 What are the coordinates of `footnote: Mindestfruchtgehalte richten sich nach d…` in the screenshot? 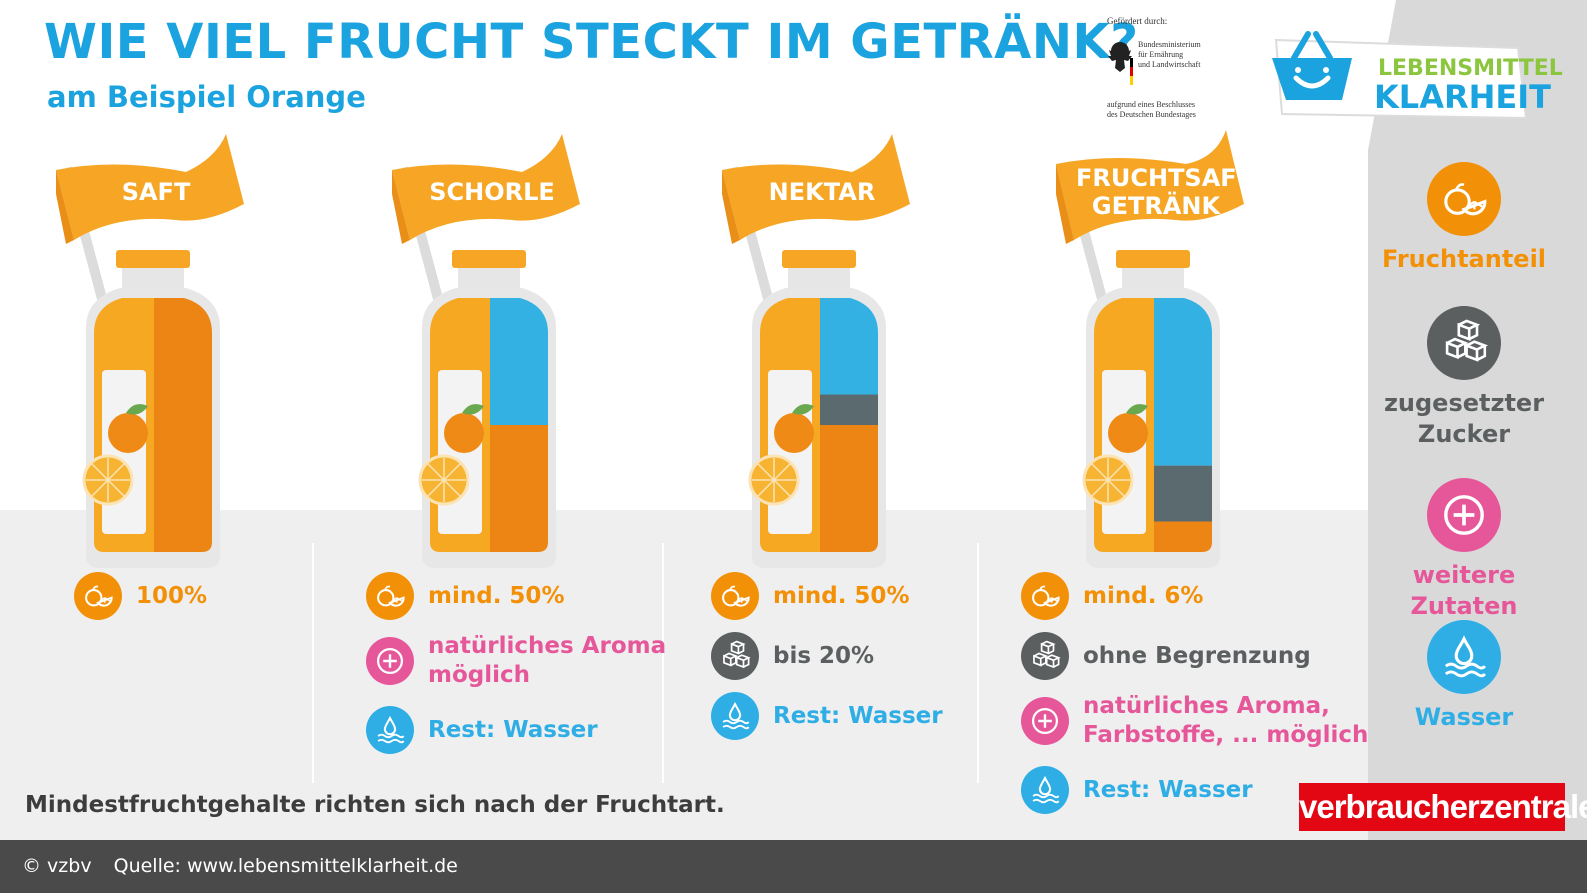 It's located at (375, 805).